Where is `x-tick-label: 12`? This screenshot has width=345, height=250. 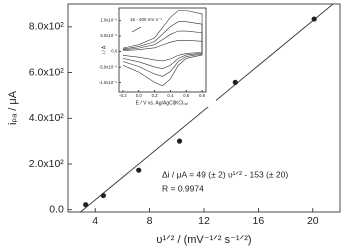 x-tick-label: 12 is located at coordinates (204, 221).